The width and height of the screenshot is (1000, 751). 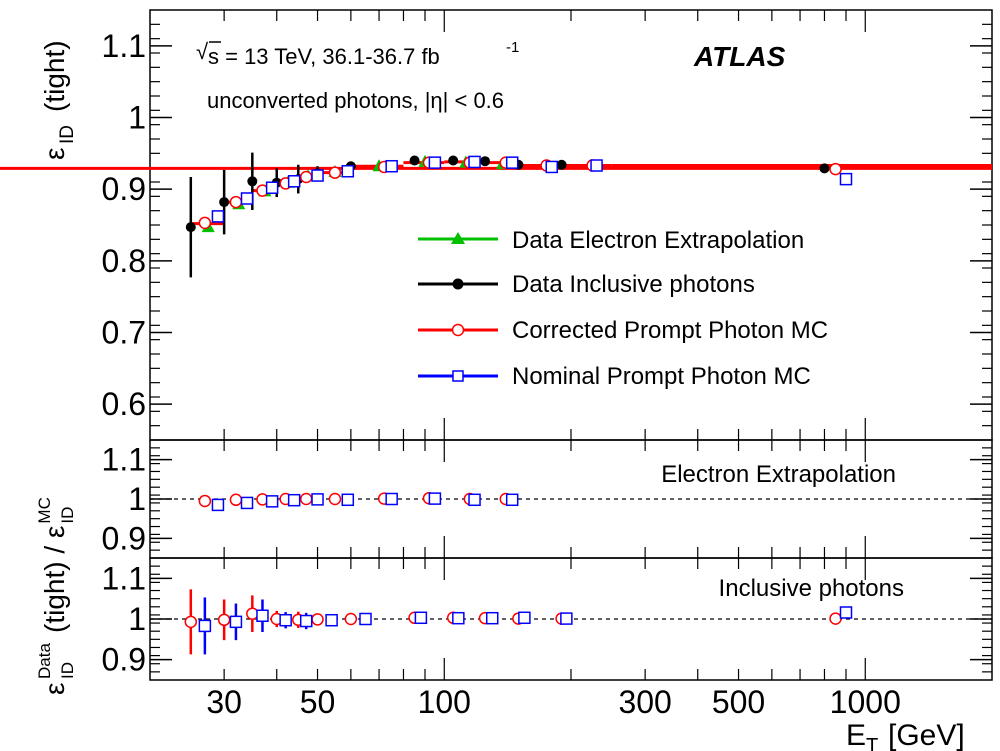 I want to click on legend-label-nominal: Nominal Prompt Photon MC, so click(x=661, y=376).